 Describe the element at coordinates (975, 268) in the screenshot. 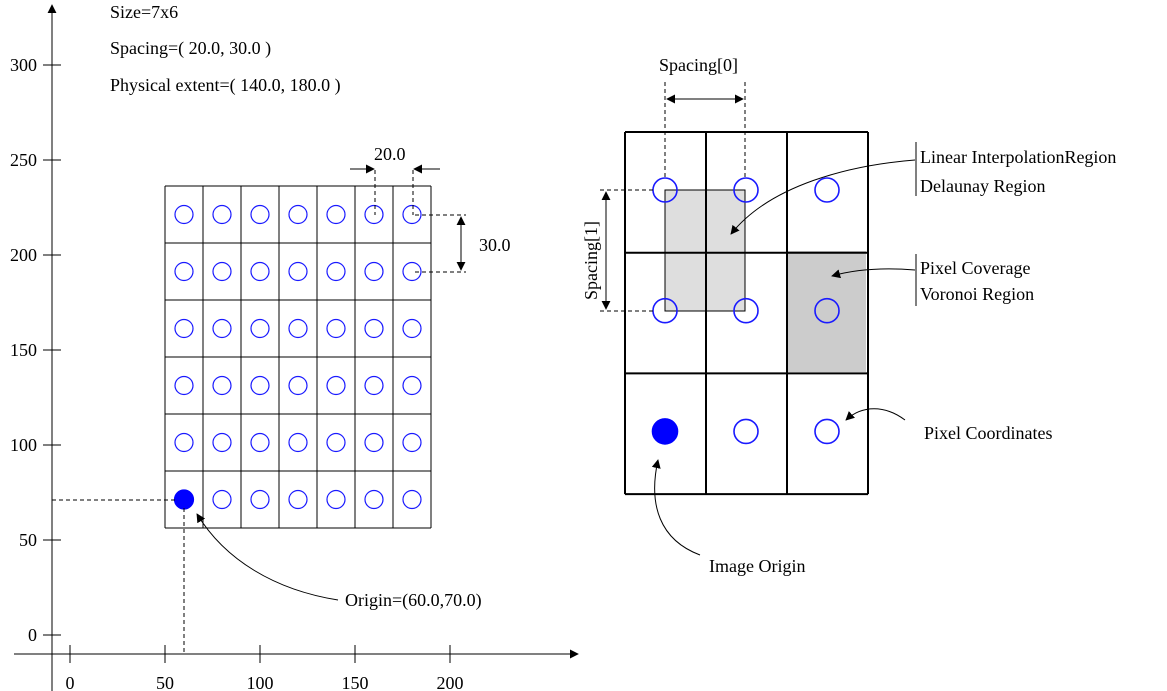

I see `pixel-coverage-label: Pixel Coverage` at that location.